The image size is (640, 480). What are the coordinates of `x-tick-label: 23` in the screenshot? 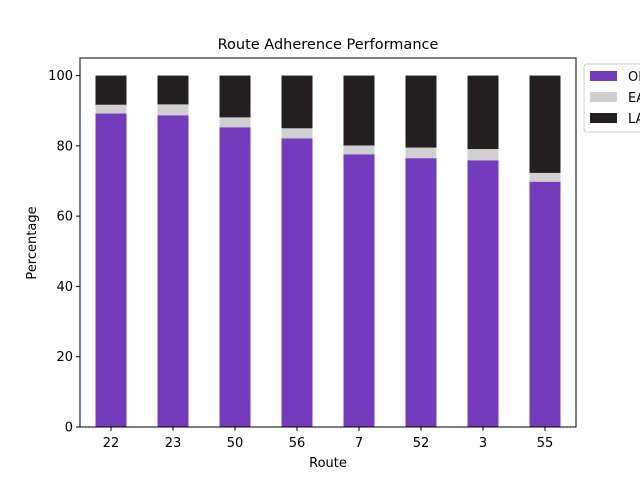 It's located at (173, 443).